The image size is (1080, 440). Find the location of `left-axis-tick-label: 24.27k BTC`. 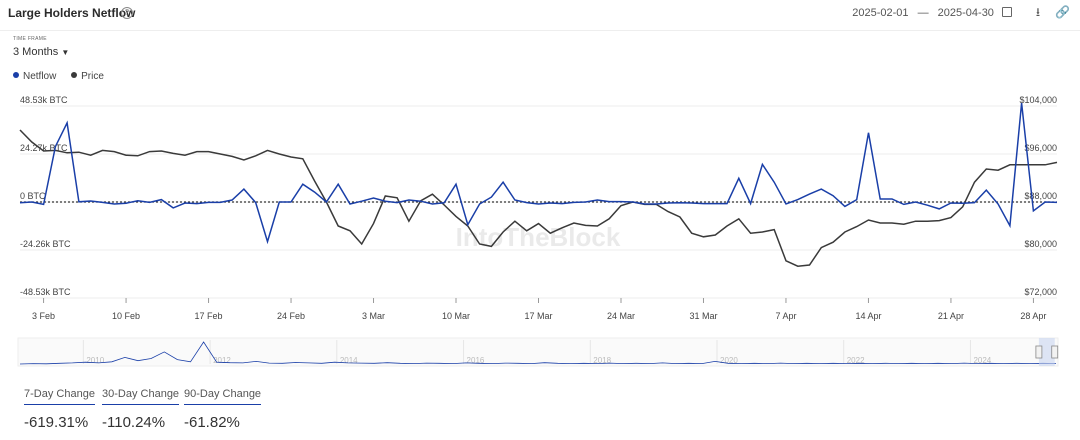

left-axis-tick-label: 24.27k BTC is located at coordinates (44, 148).